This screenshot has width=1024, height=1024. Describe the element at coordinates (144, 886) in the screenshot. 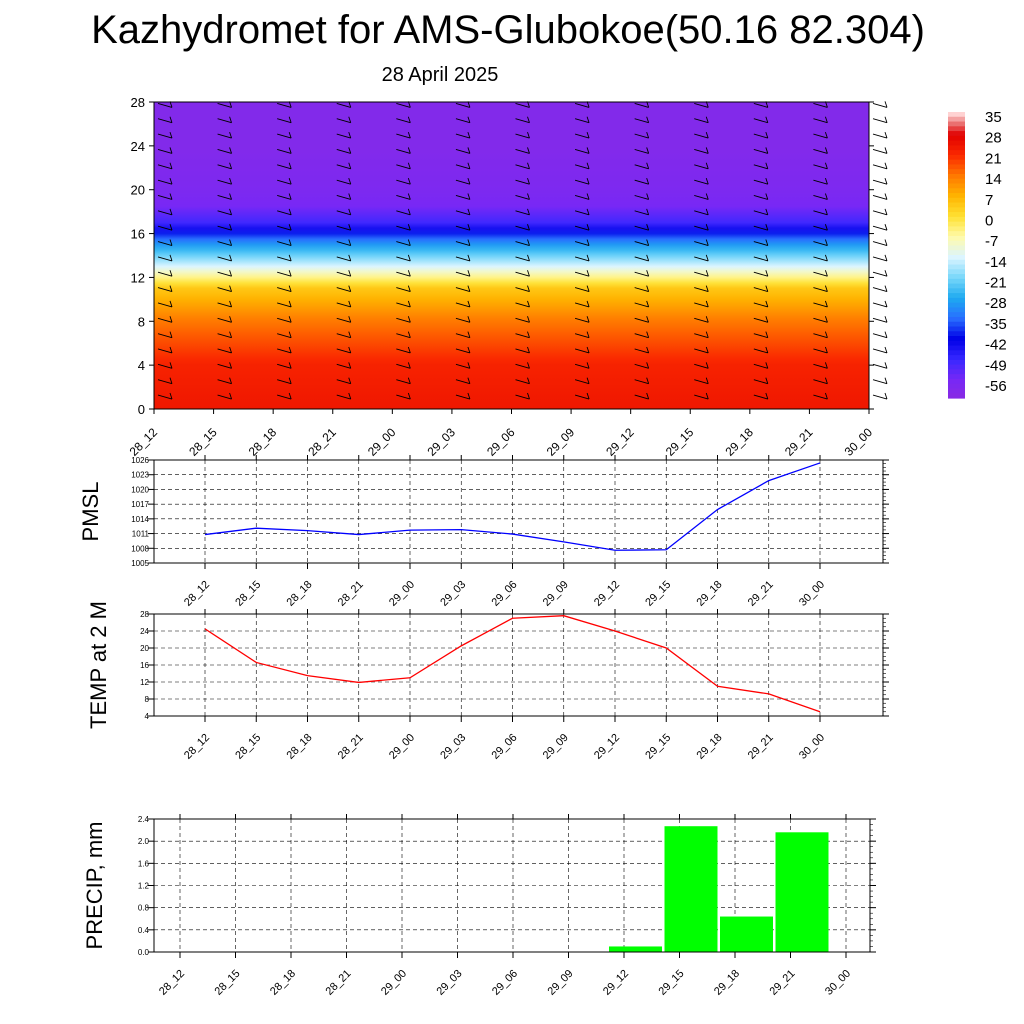

I see `precip-y-tick-label: 1.2` at that location.